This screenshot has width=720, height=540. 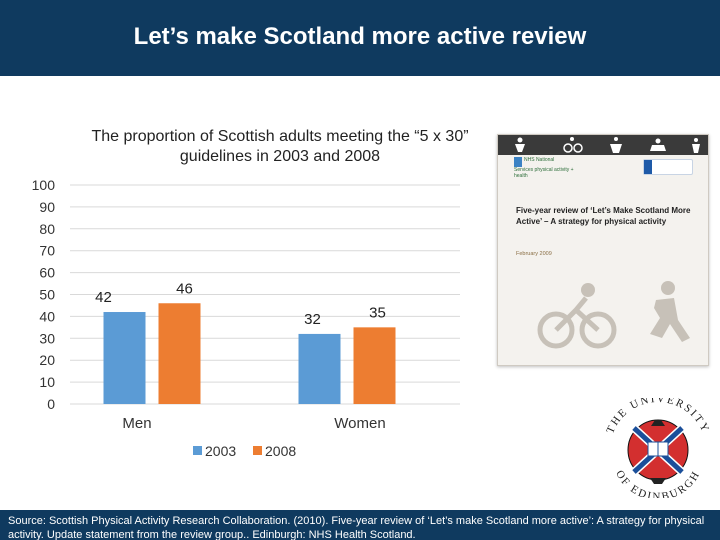 I want to click on y-tick-label: 20, so click(x=47, y=360).